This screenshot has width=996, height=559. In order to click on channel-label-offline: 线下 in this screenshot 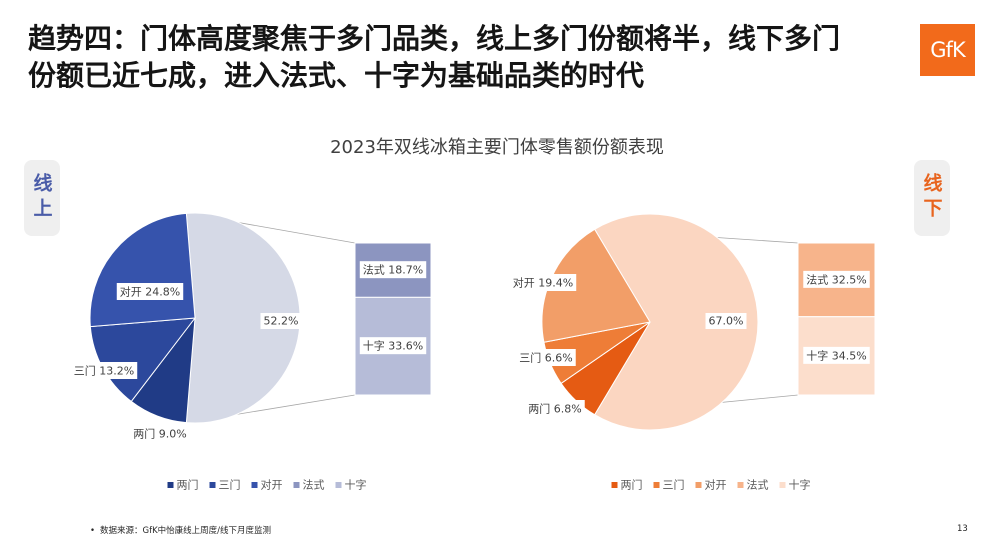, I will do `click(932, 198)`.